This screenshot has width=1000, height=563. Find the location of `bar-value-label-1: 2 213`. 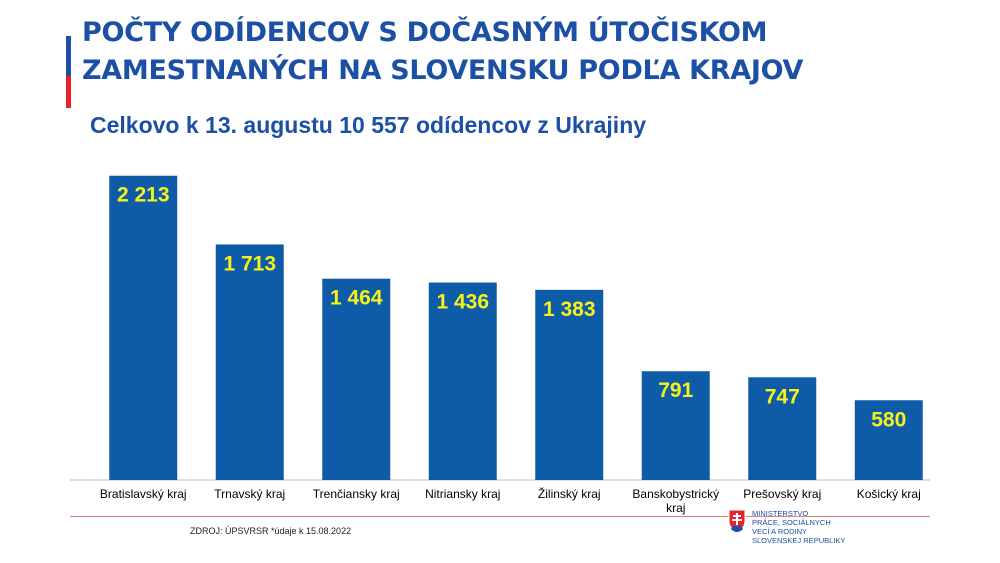

bar-value-label-1: 2 213 is located at coordinates (143, 195).